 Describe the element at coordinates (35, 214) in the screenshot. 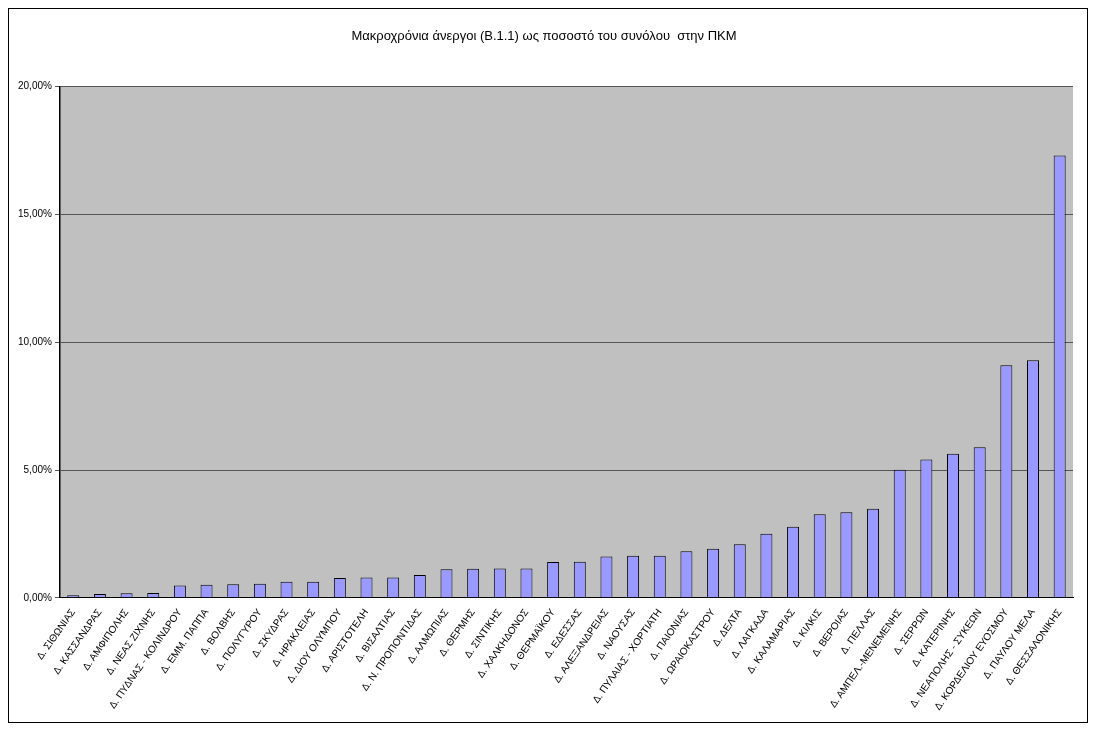

I see `y-tick-label: 15,00%` at that location.